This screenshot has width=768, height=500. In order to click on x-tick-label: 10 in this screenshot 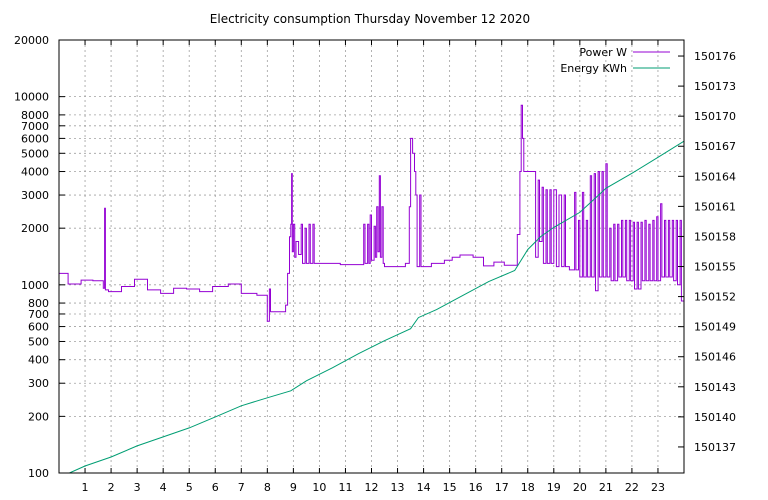, I will do `click(319, 487)`.